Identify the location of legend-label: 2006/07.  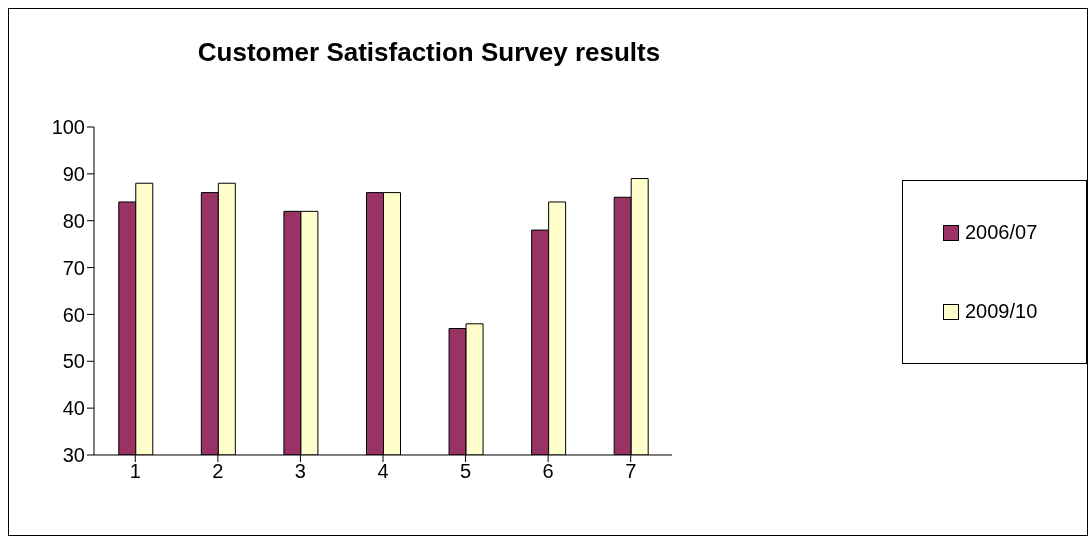
(1001, 232).